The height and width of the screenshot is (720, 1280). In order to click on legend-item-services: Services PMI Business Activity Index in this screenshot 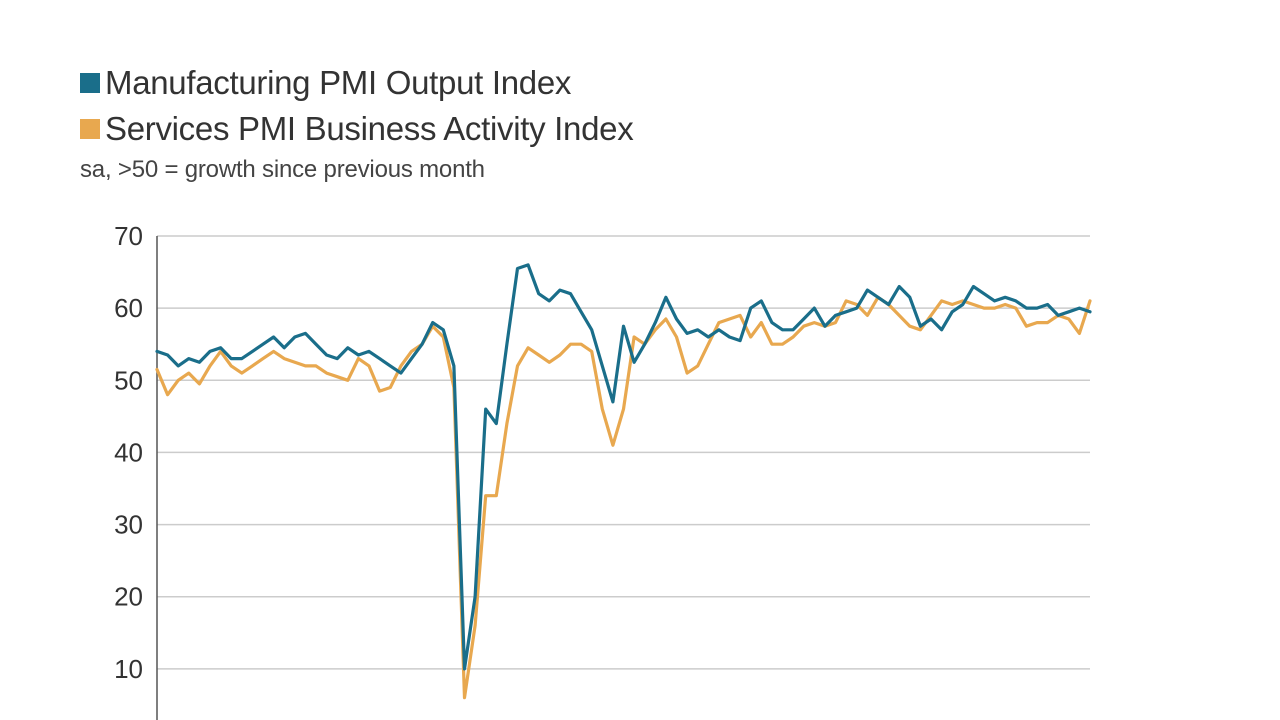, I will do `click(357, 129)`.